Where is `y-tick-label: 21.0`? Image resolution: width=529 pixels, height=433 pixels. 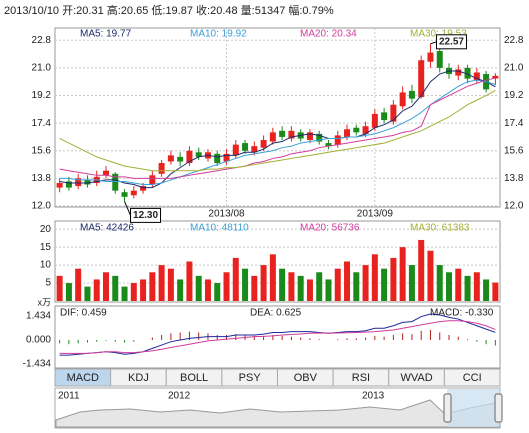
y-tick-label: 21.0 is located at coordinates (514, 68).